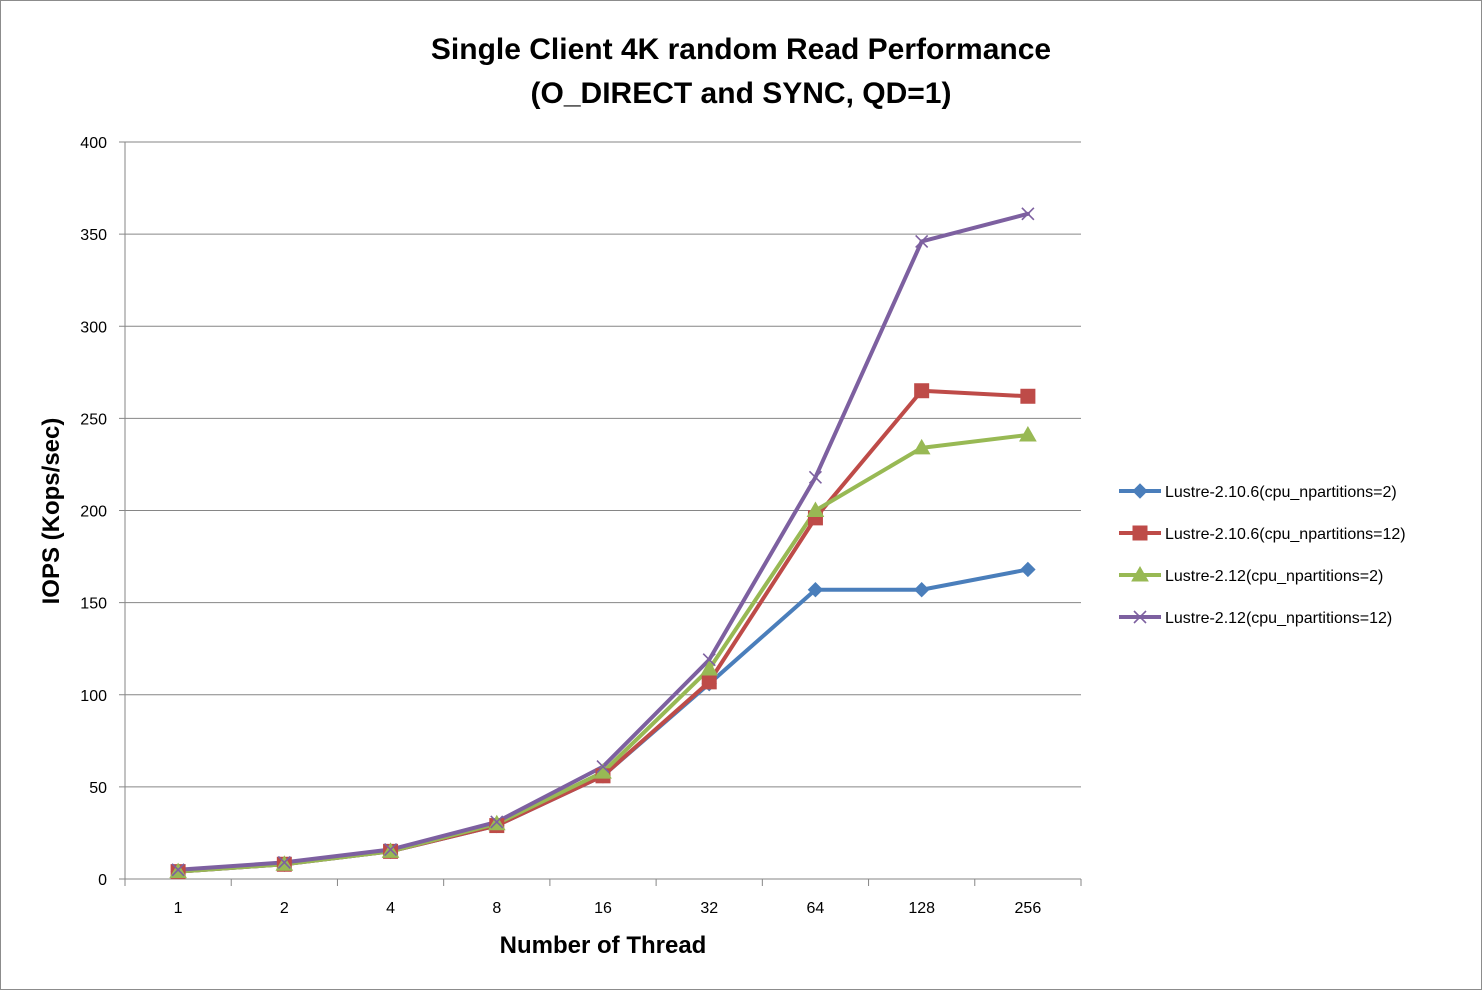 The height and width of the screenshot is (994, 1482). Describe the element at coordinates (98, 788) in the screenshot. I see `y-tick-label: 50` at that location.